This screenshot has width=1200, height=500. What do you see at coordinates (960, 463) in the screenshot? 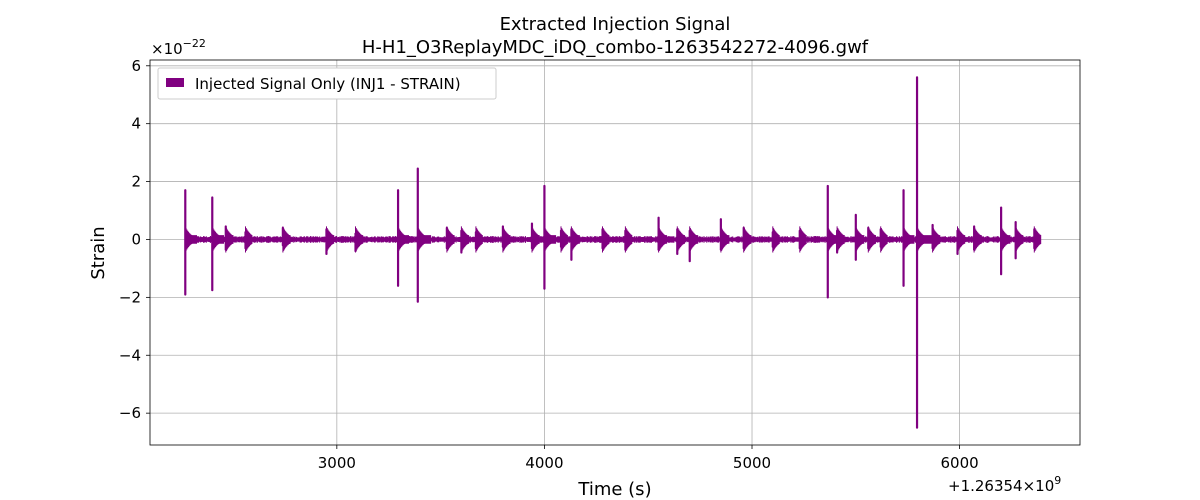
I see `x-tick-label: 6000` at bounding box center [960, 463].